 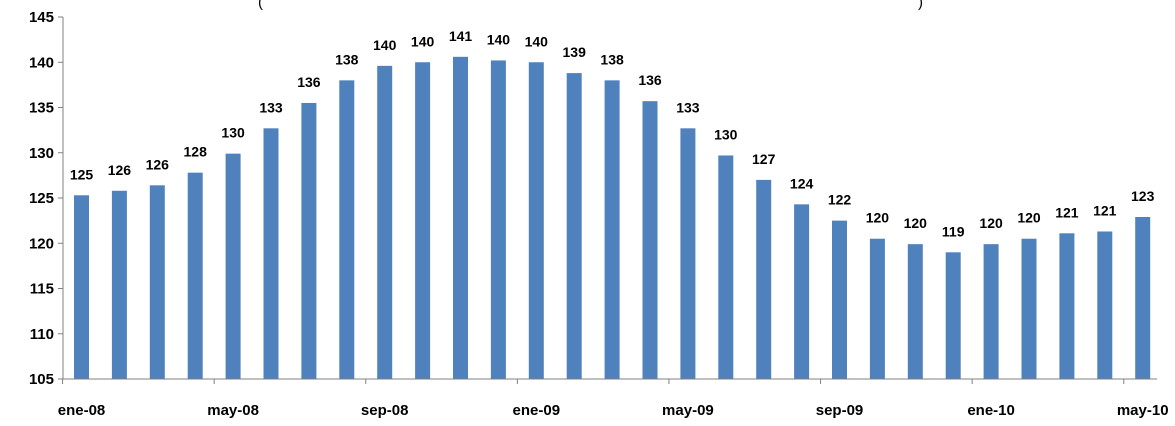 What do you see at coordinates (41, 62) in the screenshot?
I see `y-tick-label: 140` at bounding box center [41, 62].